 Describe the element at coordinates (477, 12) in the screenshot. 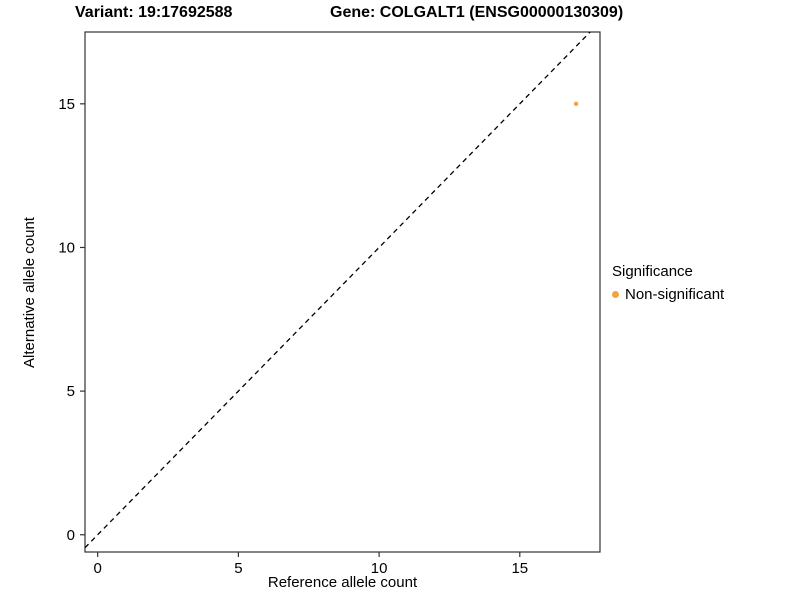

I see `gene-title: Gene: COLGALT1 (ENSG00000130309)` at that location.